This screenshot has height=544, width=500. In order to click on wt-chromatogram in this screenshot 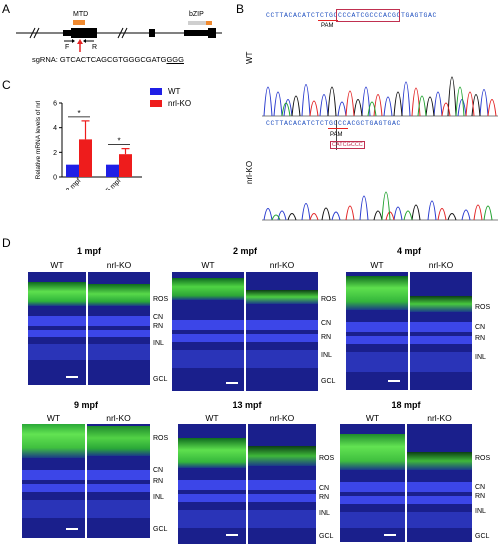, I will do `click(380, 96)`.